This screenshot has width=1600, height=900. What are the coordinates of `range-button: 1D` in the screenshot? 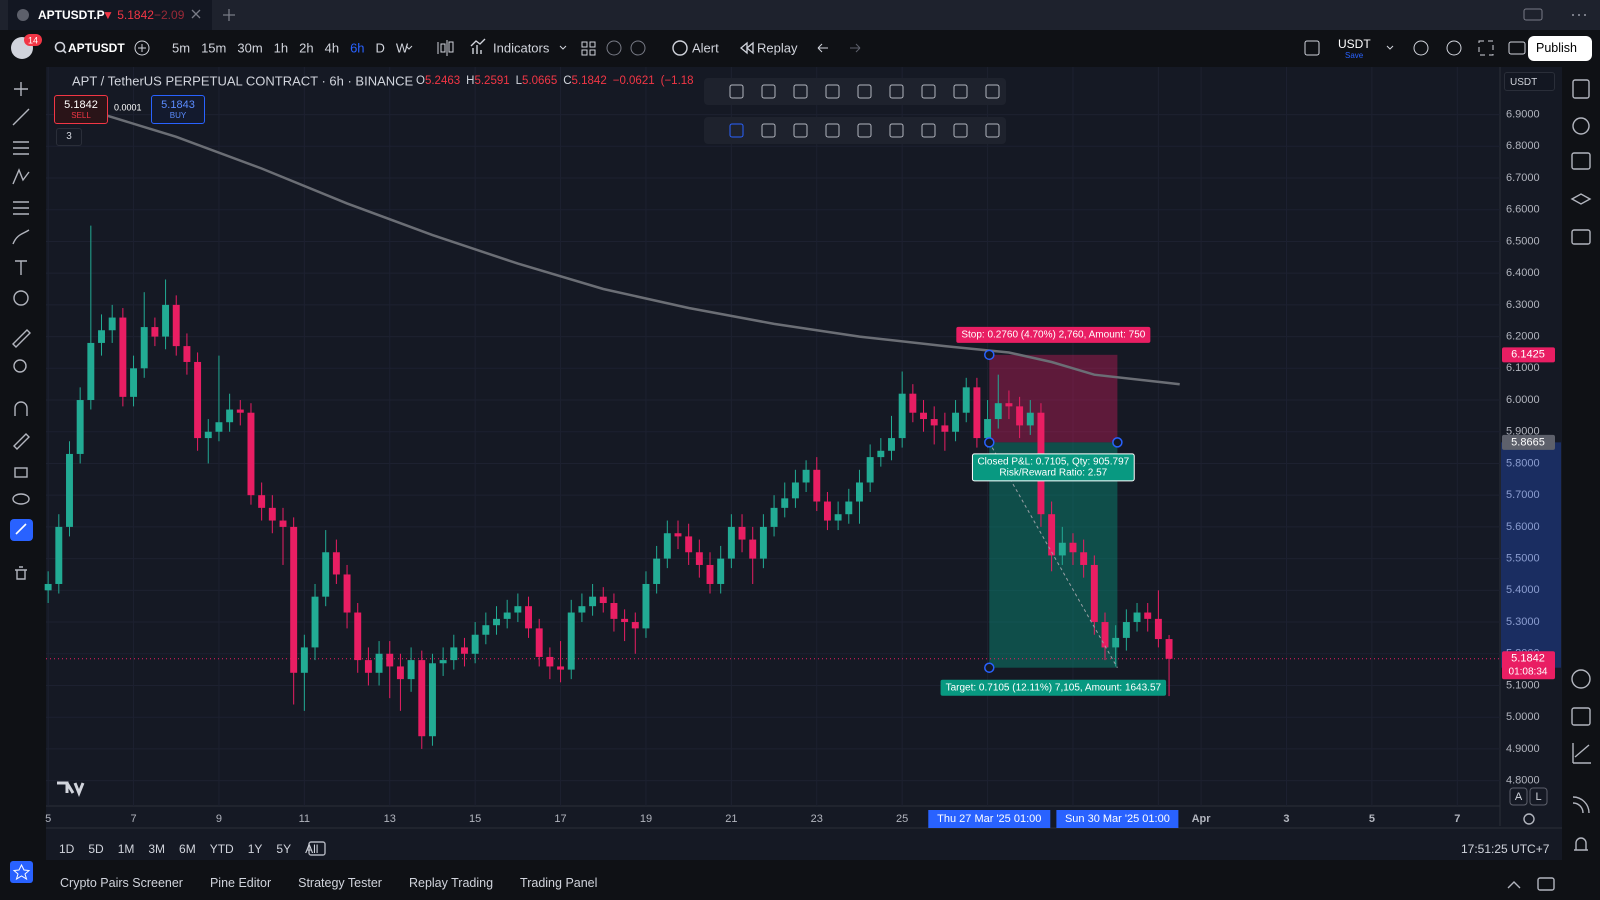 It's located at (67, 849).